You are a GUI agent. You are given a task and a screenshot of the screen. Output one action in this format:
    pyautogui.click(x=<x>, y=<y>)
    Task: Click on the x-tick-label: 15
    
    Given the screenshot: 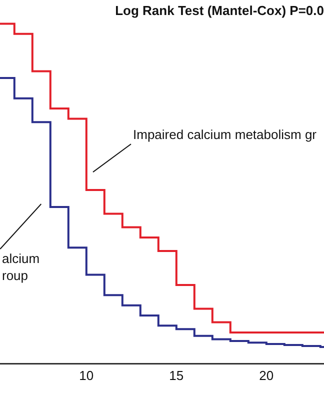 What is the action you would take?
    pyautogui.click(x=176, y=376)
    